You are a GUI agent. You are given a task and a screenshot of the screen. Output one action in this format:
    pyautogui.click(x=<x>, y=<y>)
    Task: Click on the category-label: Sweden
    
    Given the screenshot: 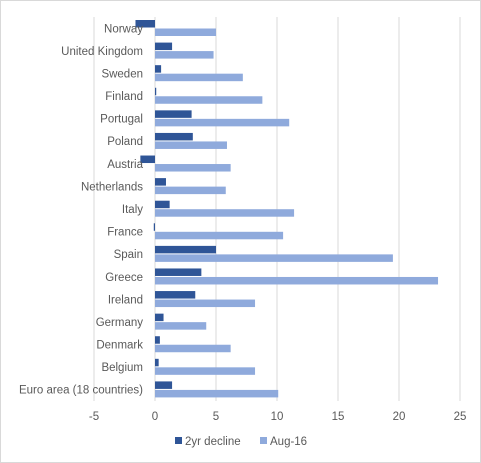 What is the action you would take?
    pyautogui.click(x=122, y=74)
    